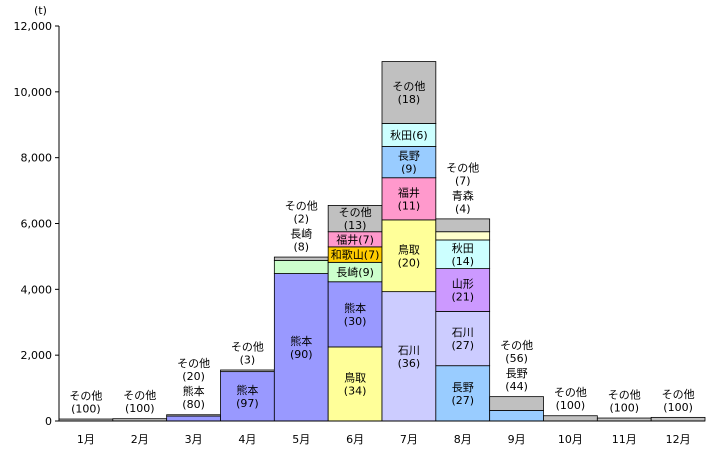  I want to click on segment-label: (2), so click(301, 219).